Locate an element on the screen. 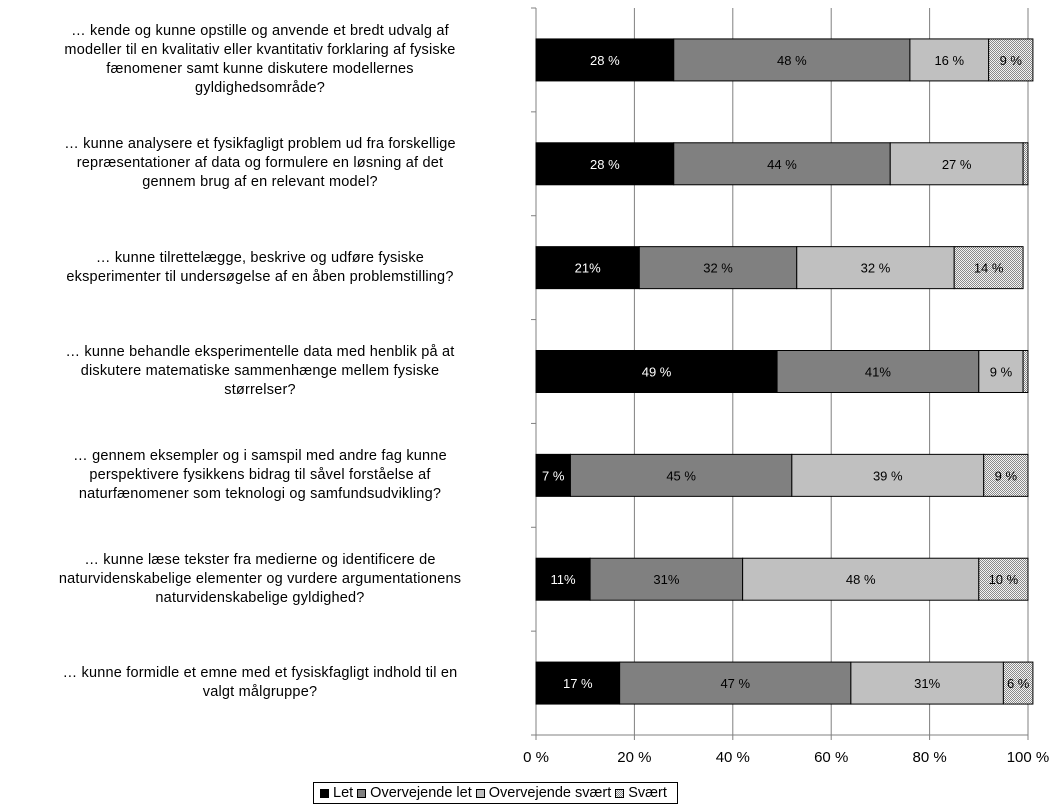 The height and width of the screenshot is (807, 1056). legend-item-overvejende-let: Overvejende let is located at coordinates (414, 793).